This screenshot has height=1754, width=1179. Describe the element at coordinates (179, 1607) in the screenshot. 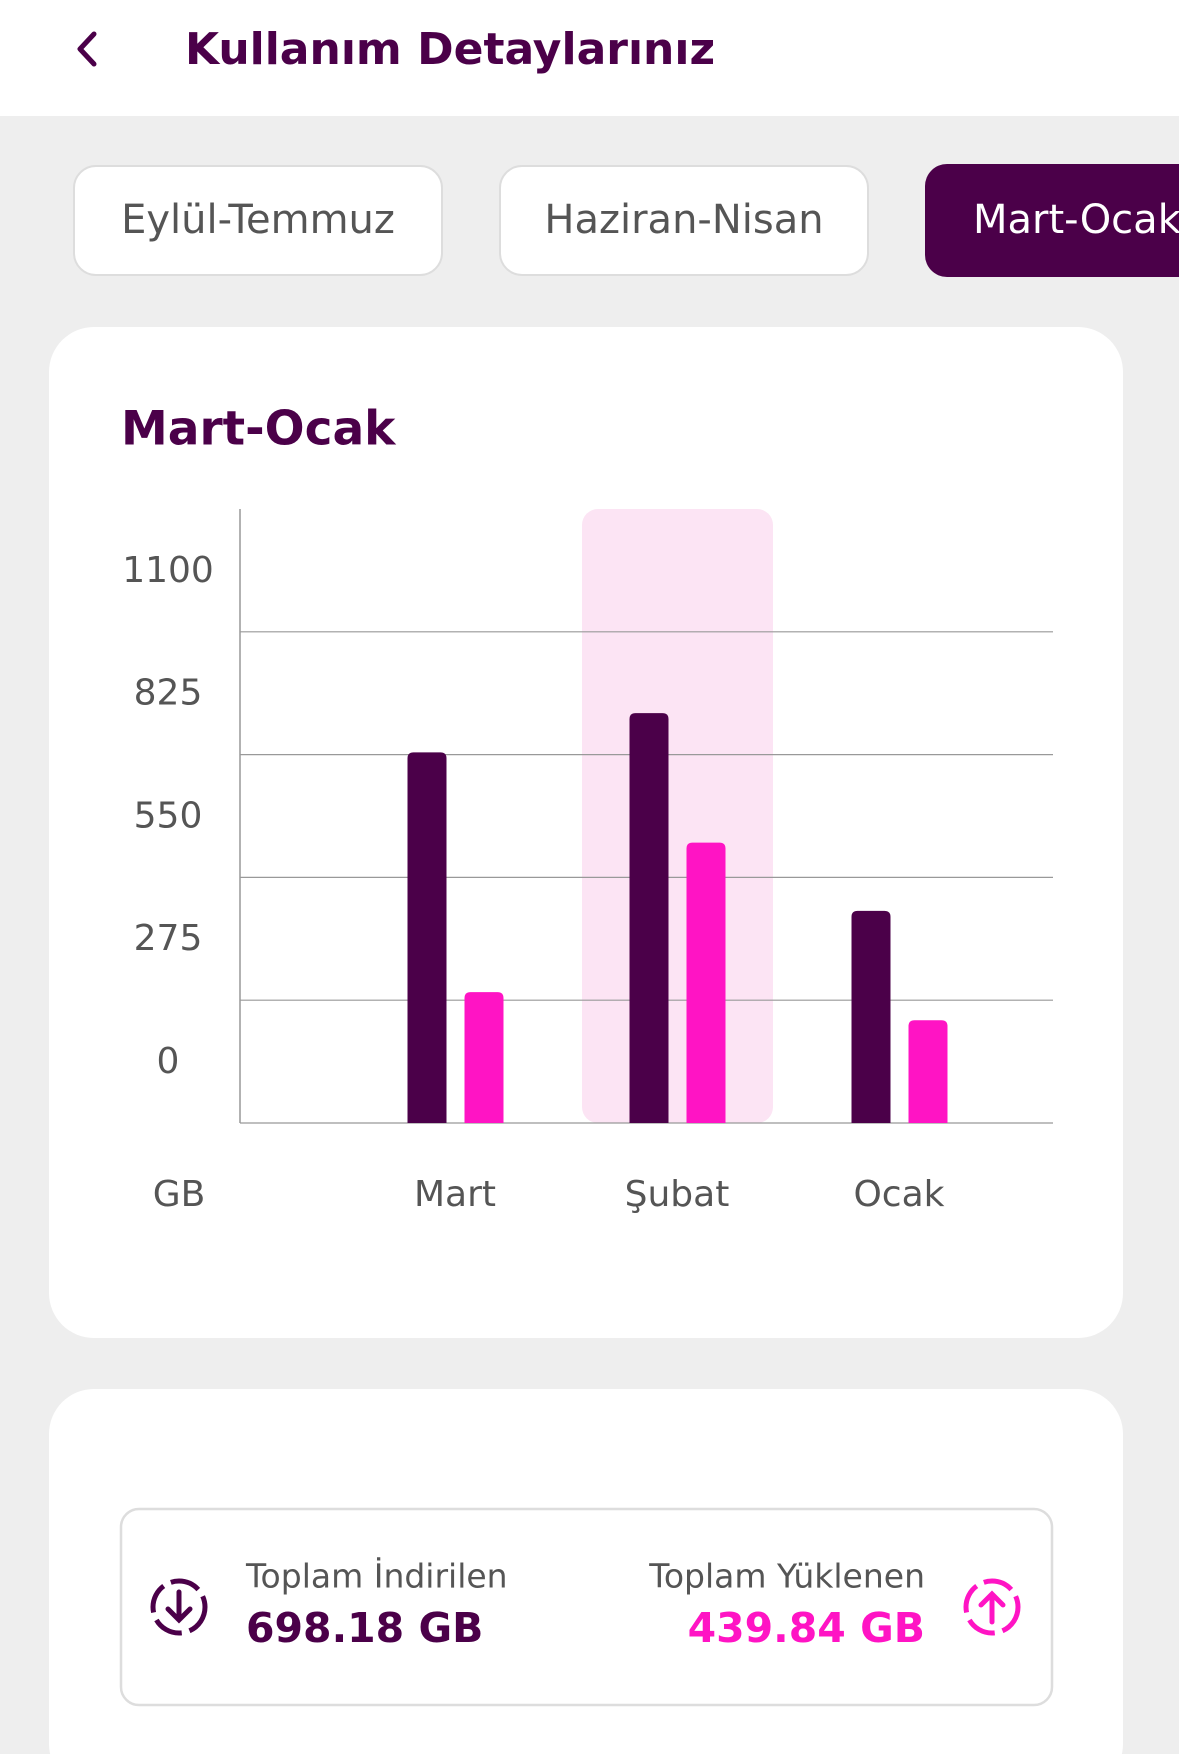

I see `download-icon` at that location.